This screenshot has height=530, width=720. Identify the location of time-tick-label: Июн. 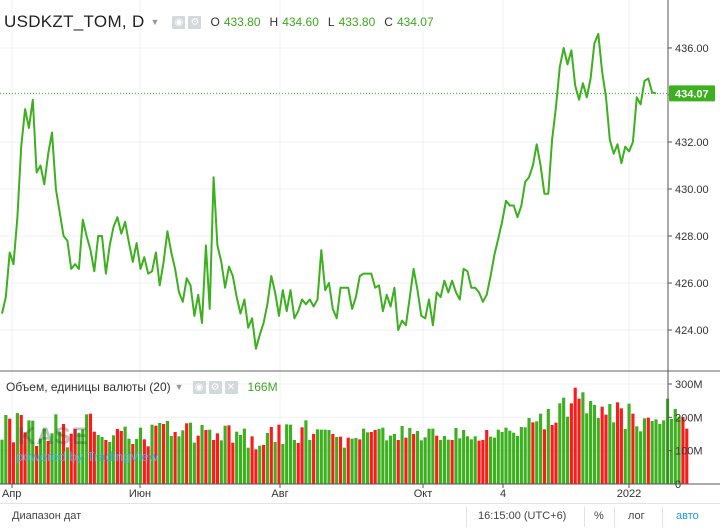
(140, 494).